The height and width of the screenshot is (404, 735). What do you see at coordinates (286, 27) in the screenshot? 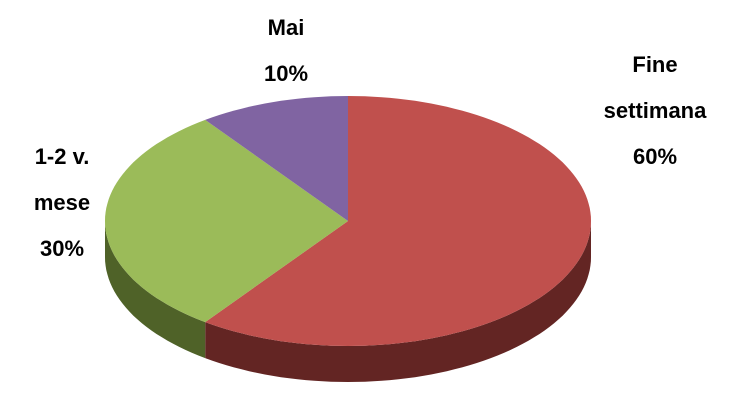
I see `category-label: Mai` at bounding box center [286, 27].